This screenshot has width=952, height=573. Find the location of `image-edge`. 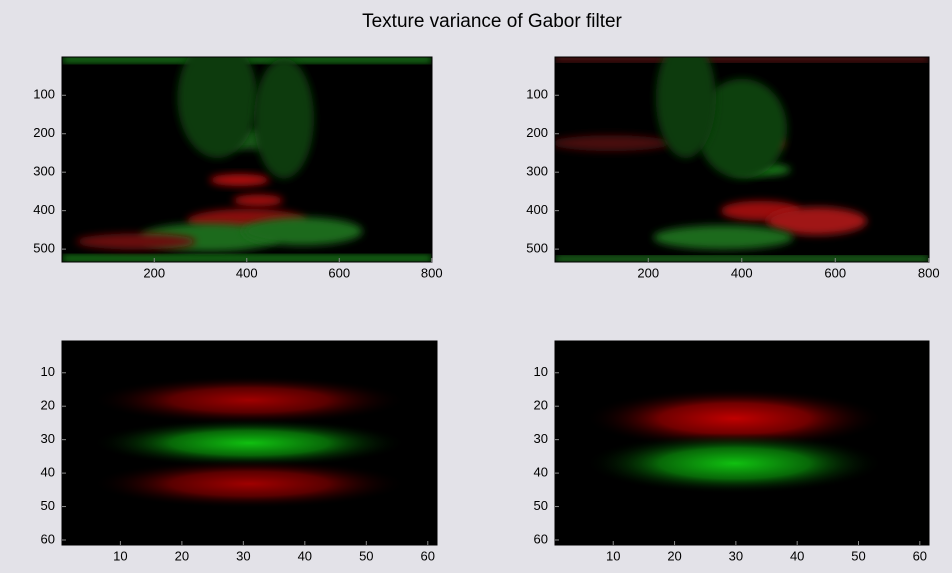

image-edge is located at coordinates (742, 59).